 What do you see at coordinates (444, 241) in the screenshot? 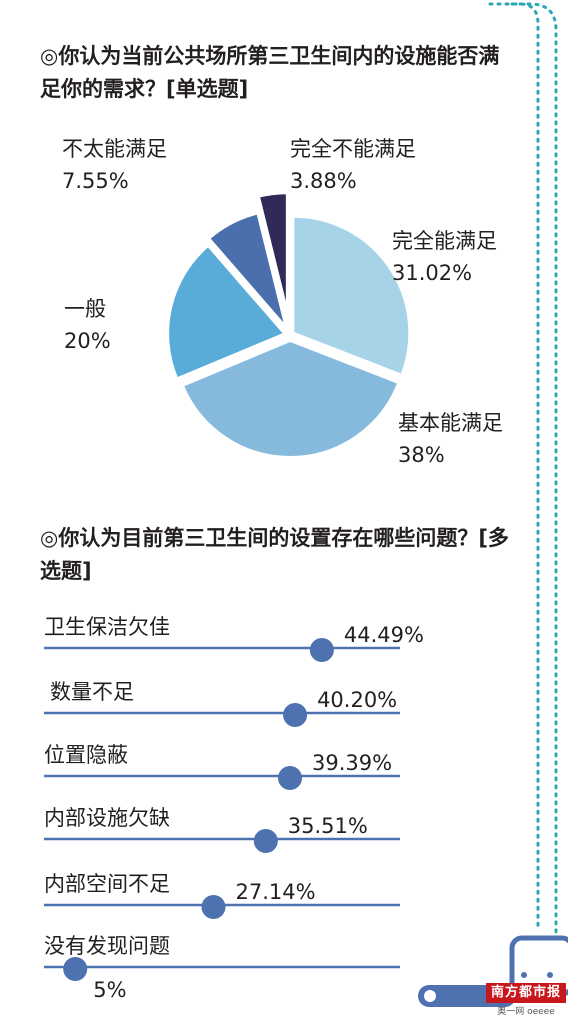
I see `pie-slice-label: 完全能满足` at bounding box center [444, 241].